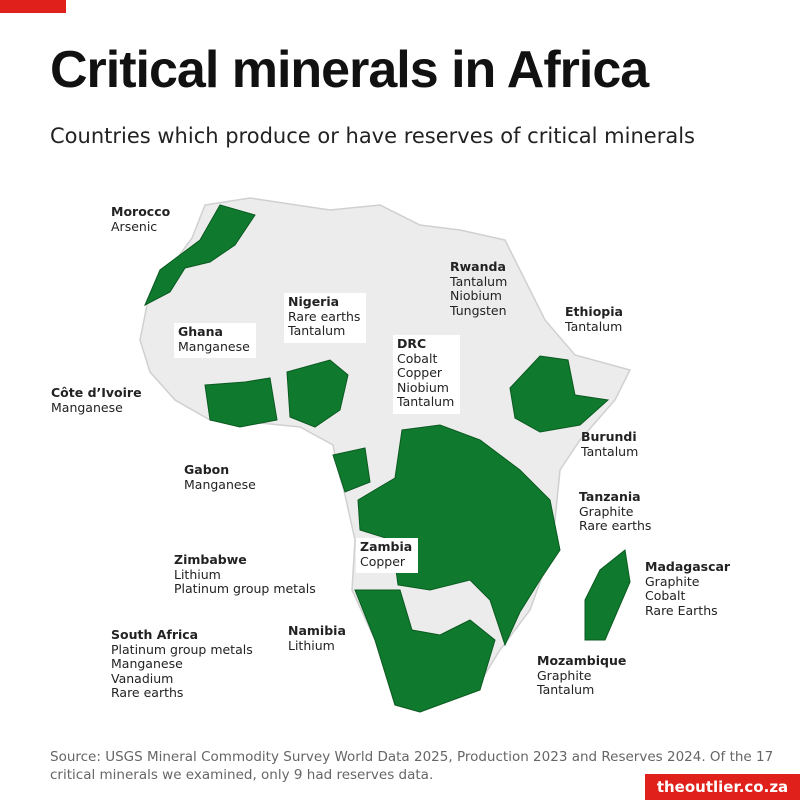  What do you see at coordinates (134, 226) in the screenshot?
I see `mineral: Arsenic` at bounding box center [134, 226].